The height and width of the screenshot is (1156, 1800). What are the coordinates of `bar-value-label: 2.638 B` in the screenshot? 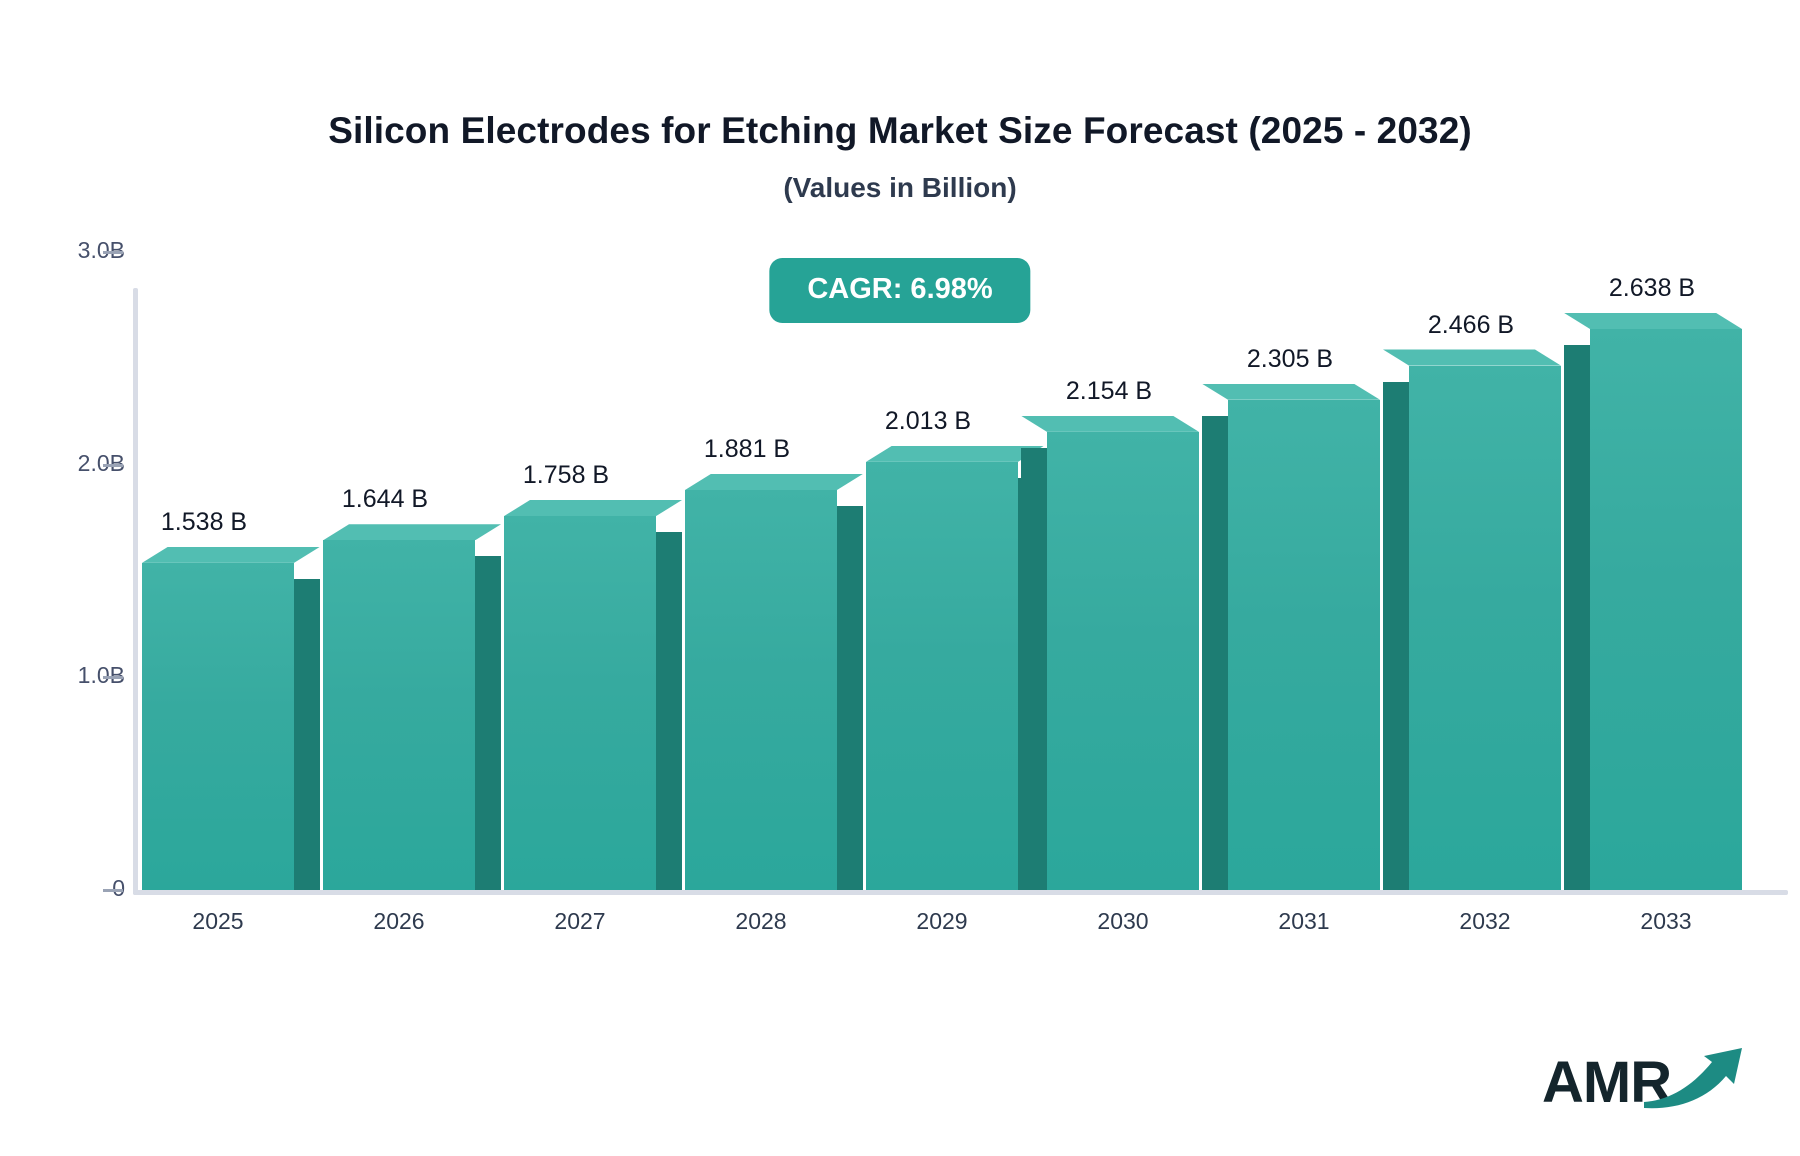 It's located at (1652, 287).